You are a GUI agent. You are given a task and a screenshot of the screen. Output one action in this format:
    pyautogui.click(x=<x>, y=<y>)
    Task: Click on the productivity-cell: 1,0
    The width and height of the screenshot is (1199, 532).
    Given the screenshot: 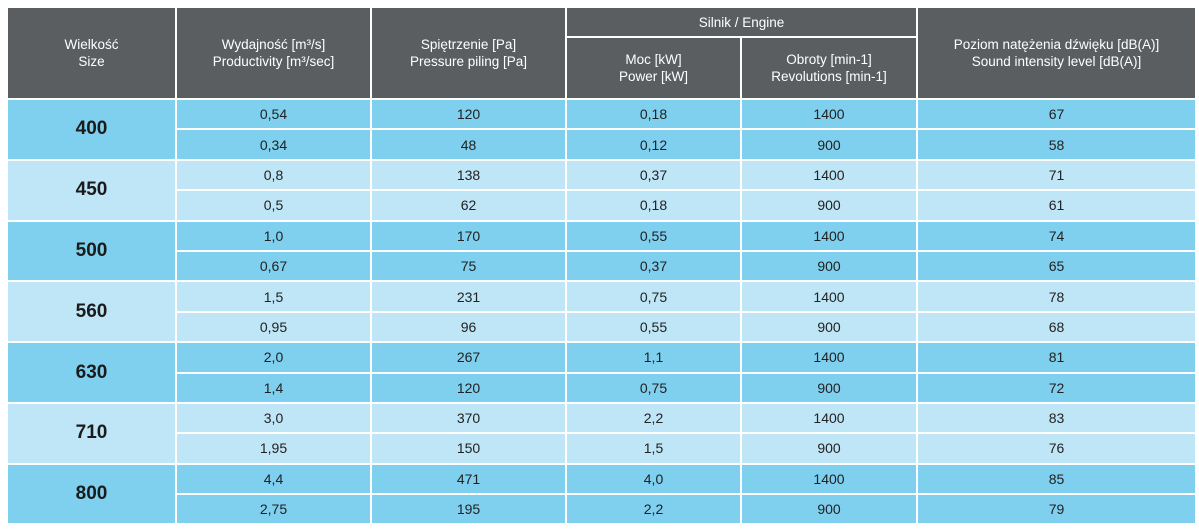 What is the action you would take?
    pyautogui.click(x=273, y=235)
    